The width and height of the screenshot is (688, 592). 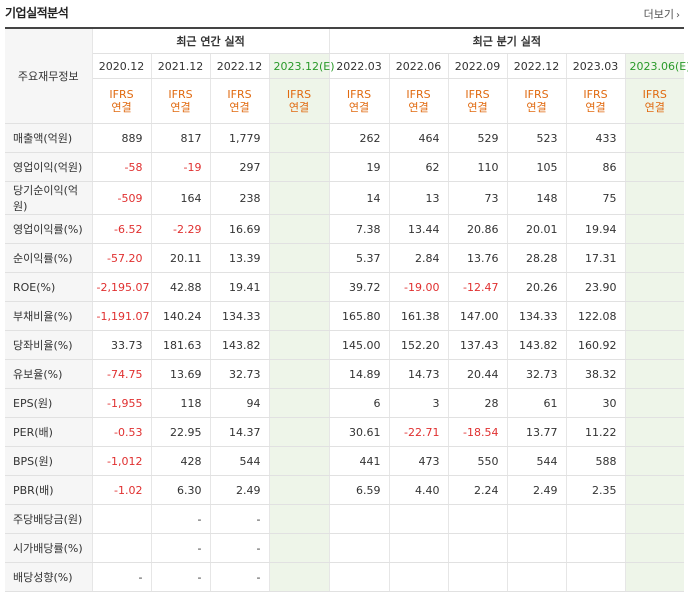 What do you see at coordinates (478, 287) in the screenshot?
I see `table-cell: -12.47` at bounding box center [478, 287].